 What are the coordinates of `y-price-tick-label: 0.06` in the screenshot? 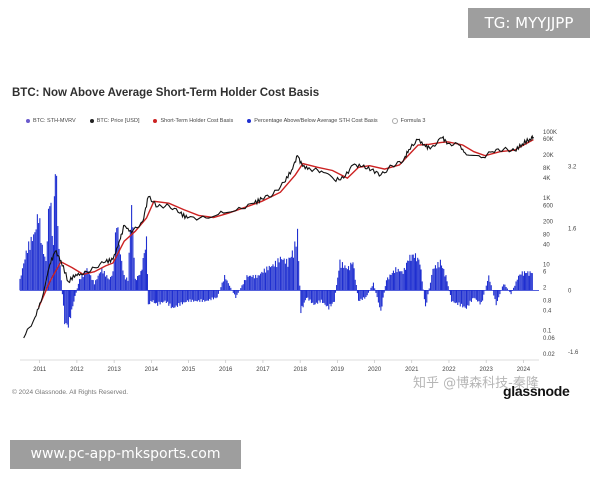 It's located at (549, 339).